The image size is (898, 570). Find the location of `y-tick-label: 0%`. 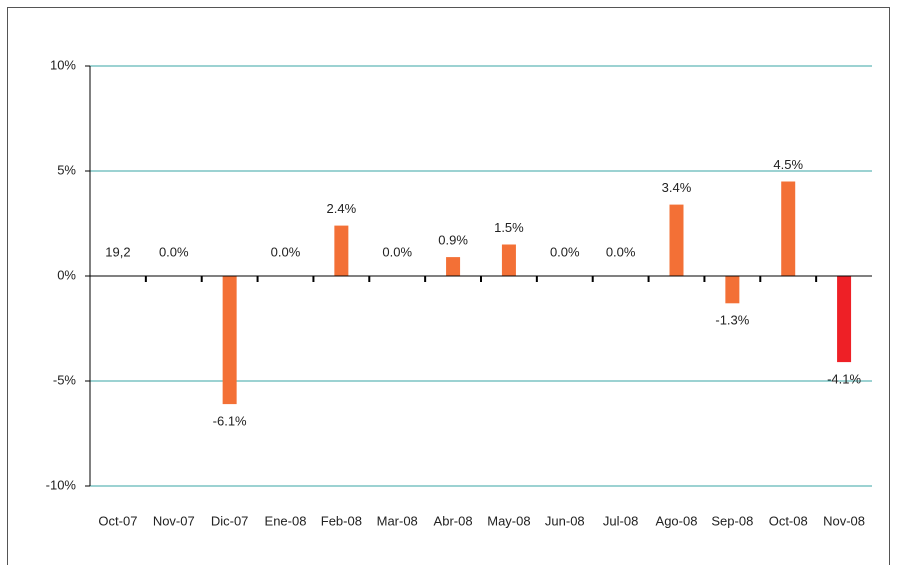

y-tick-label: 0% is located at coordinates (66, 274).